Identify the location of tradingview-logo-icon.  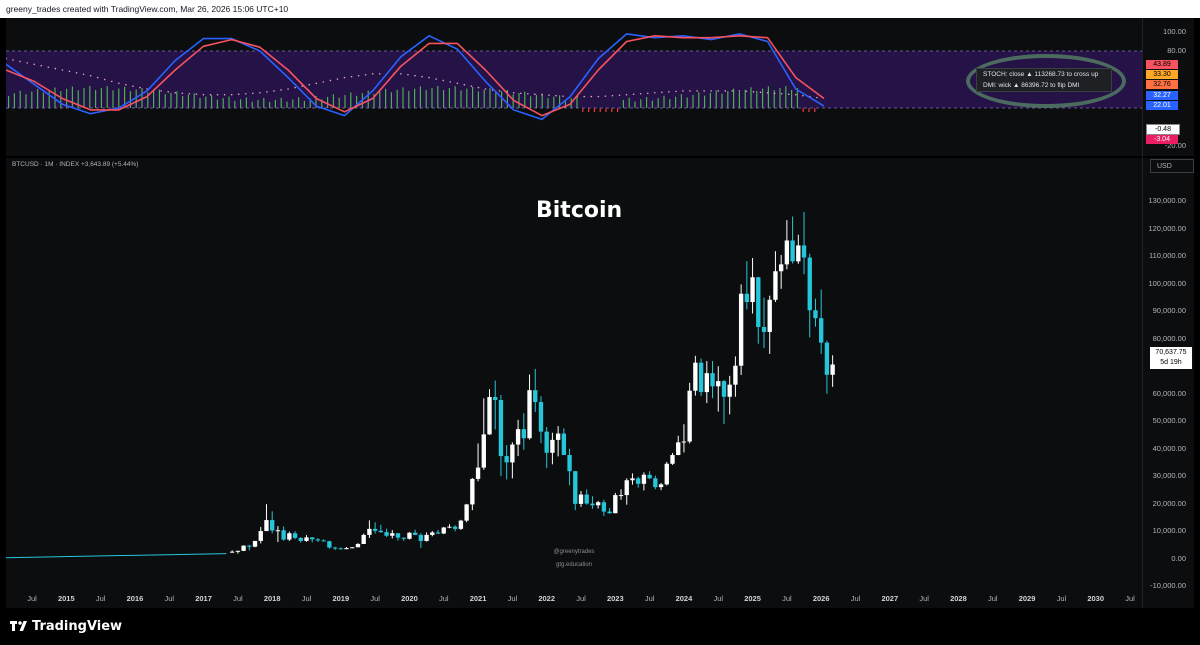
(18, 626).